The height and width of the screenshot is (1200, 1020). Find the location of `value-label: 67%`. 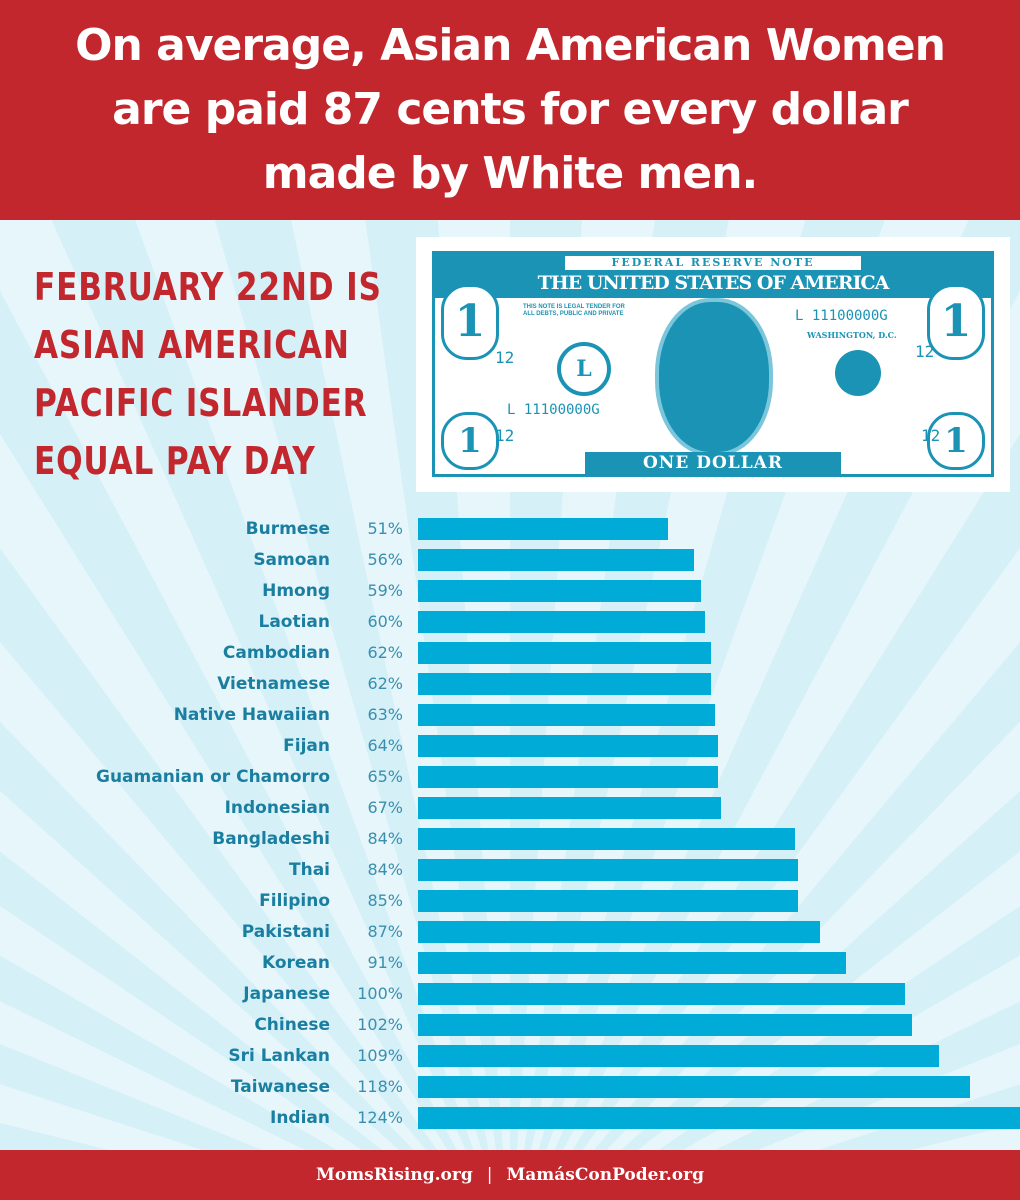

value-label: 67% is located at coordinates (385, 807).